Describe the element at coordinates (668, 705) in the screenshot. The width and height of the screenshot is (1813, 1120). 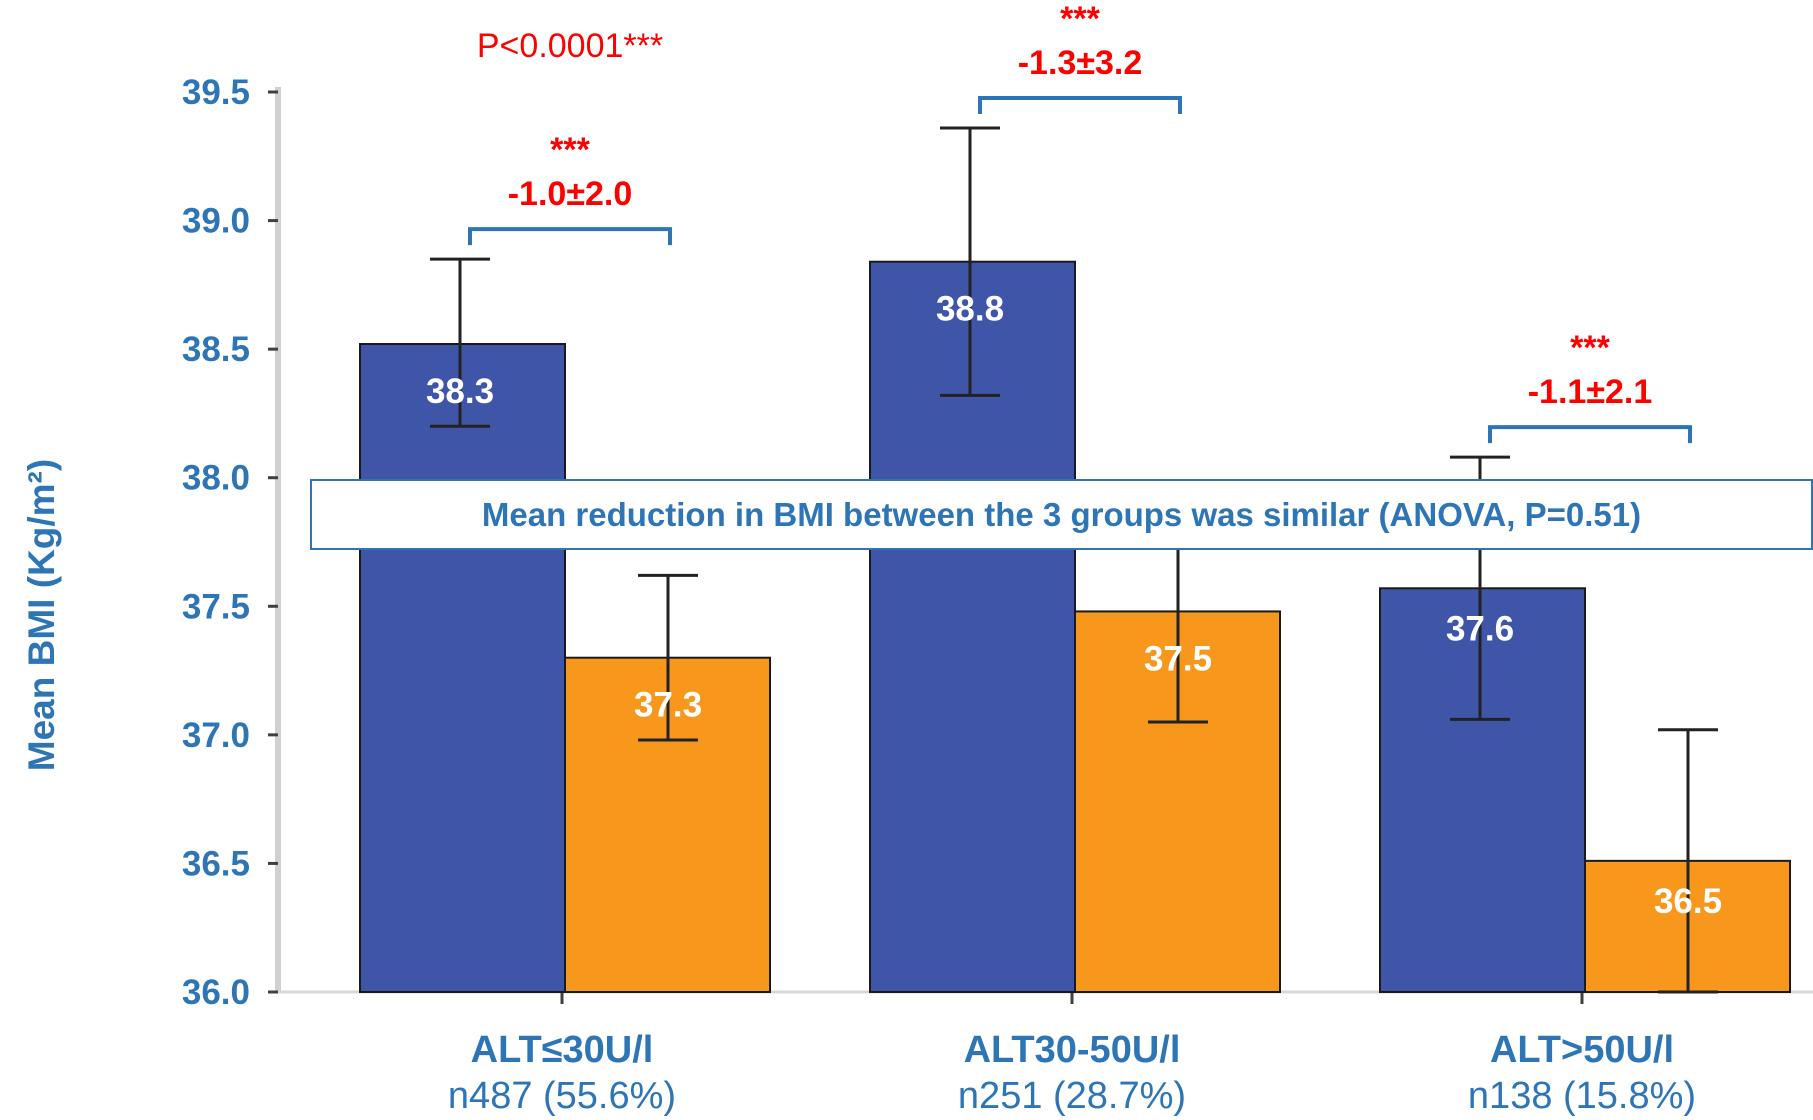
I see `bar-value-label: 37.3` at that location.